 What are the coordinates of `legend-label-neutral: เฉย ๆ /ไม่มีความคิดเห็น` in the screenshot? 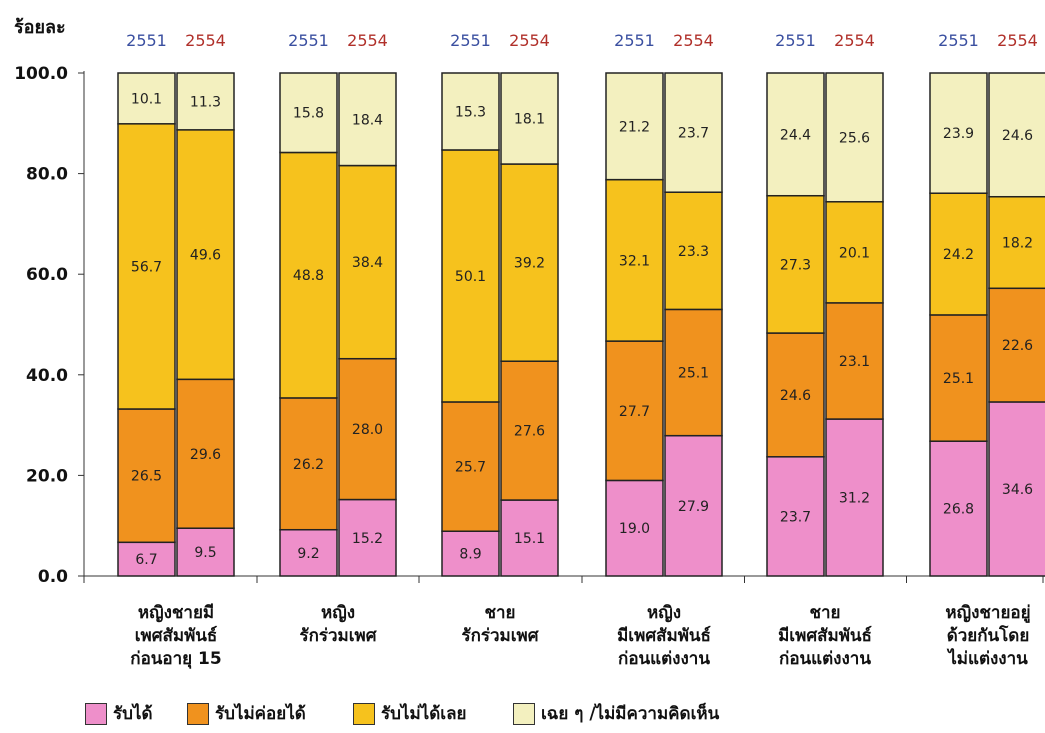 It's located at (630, 714).